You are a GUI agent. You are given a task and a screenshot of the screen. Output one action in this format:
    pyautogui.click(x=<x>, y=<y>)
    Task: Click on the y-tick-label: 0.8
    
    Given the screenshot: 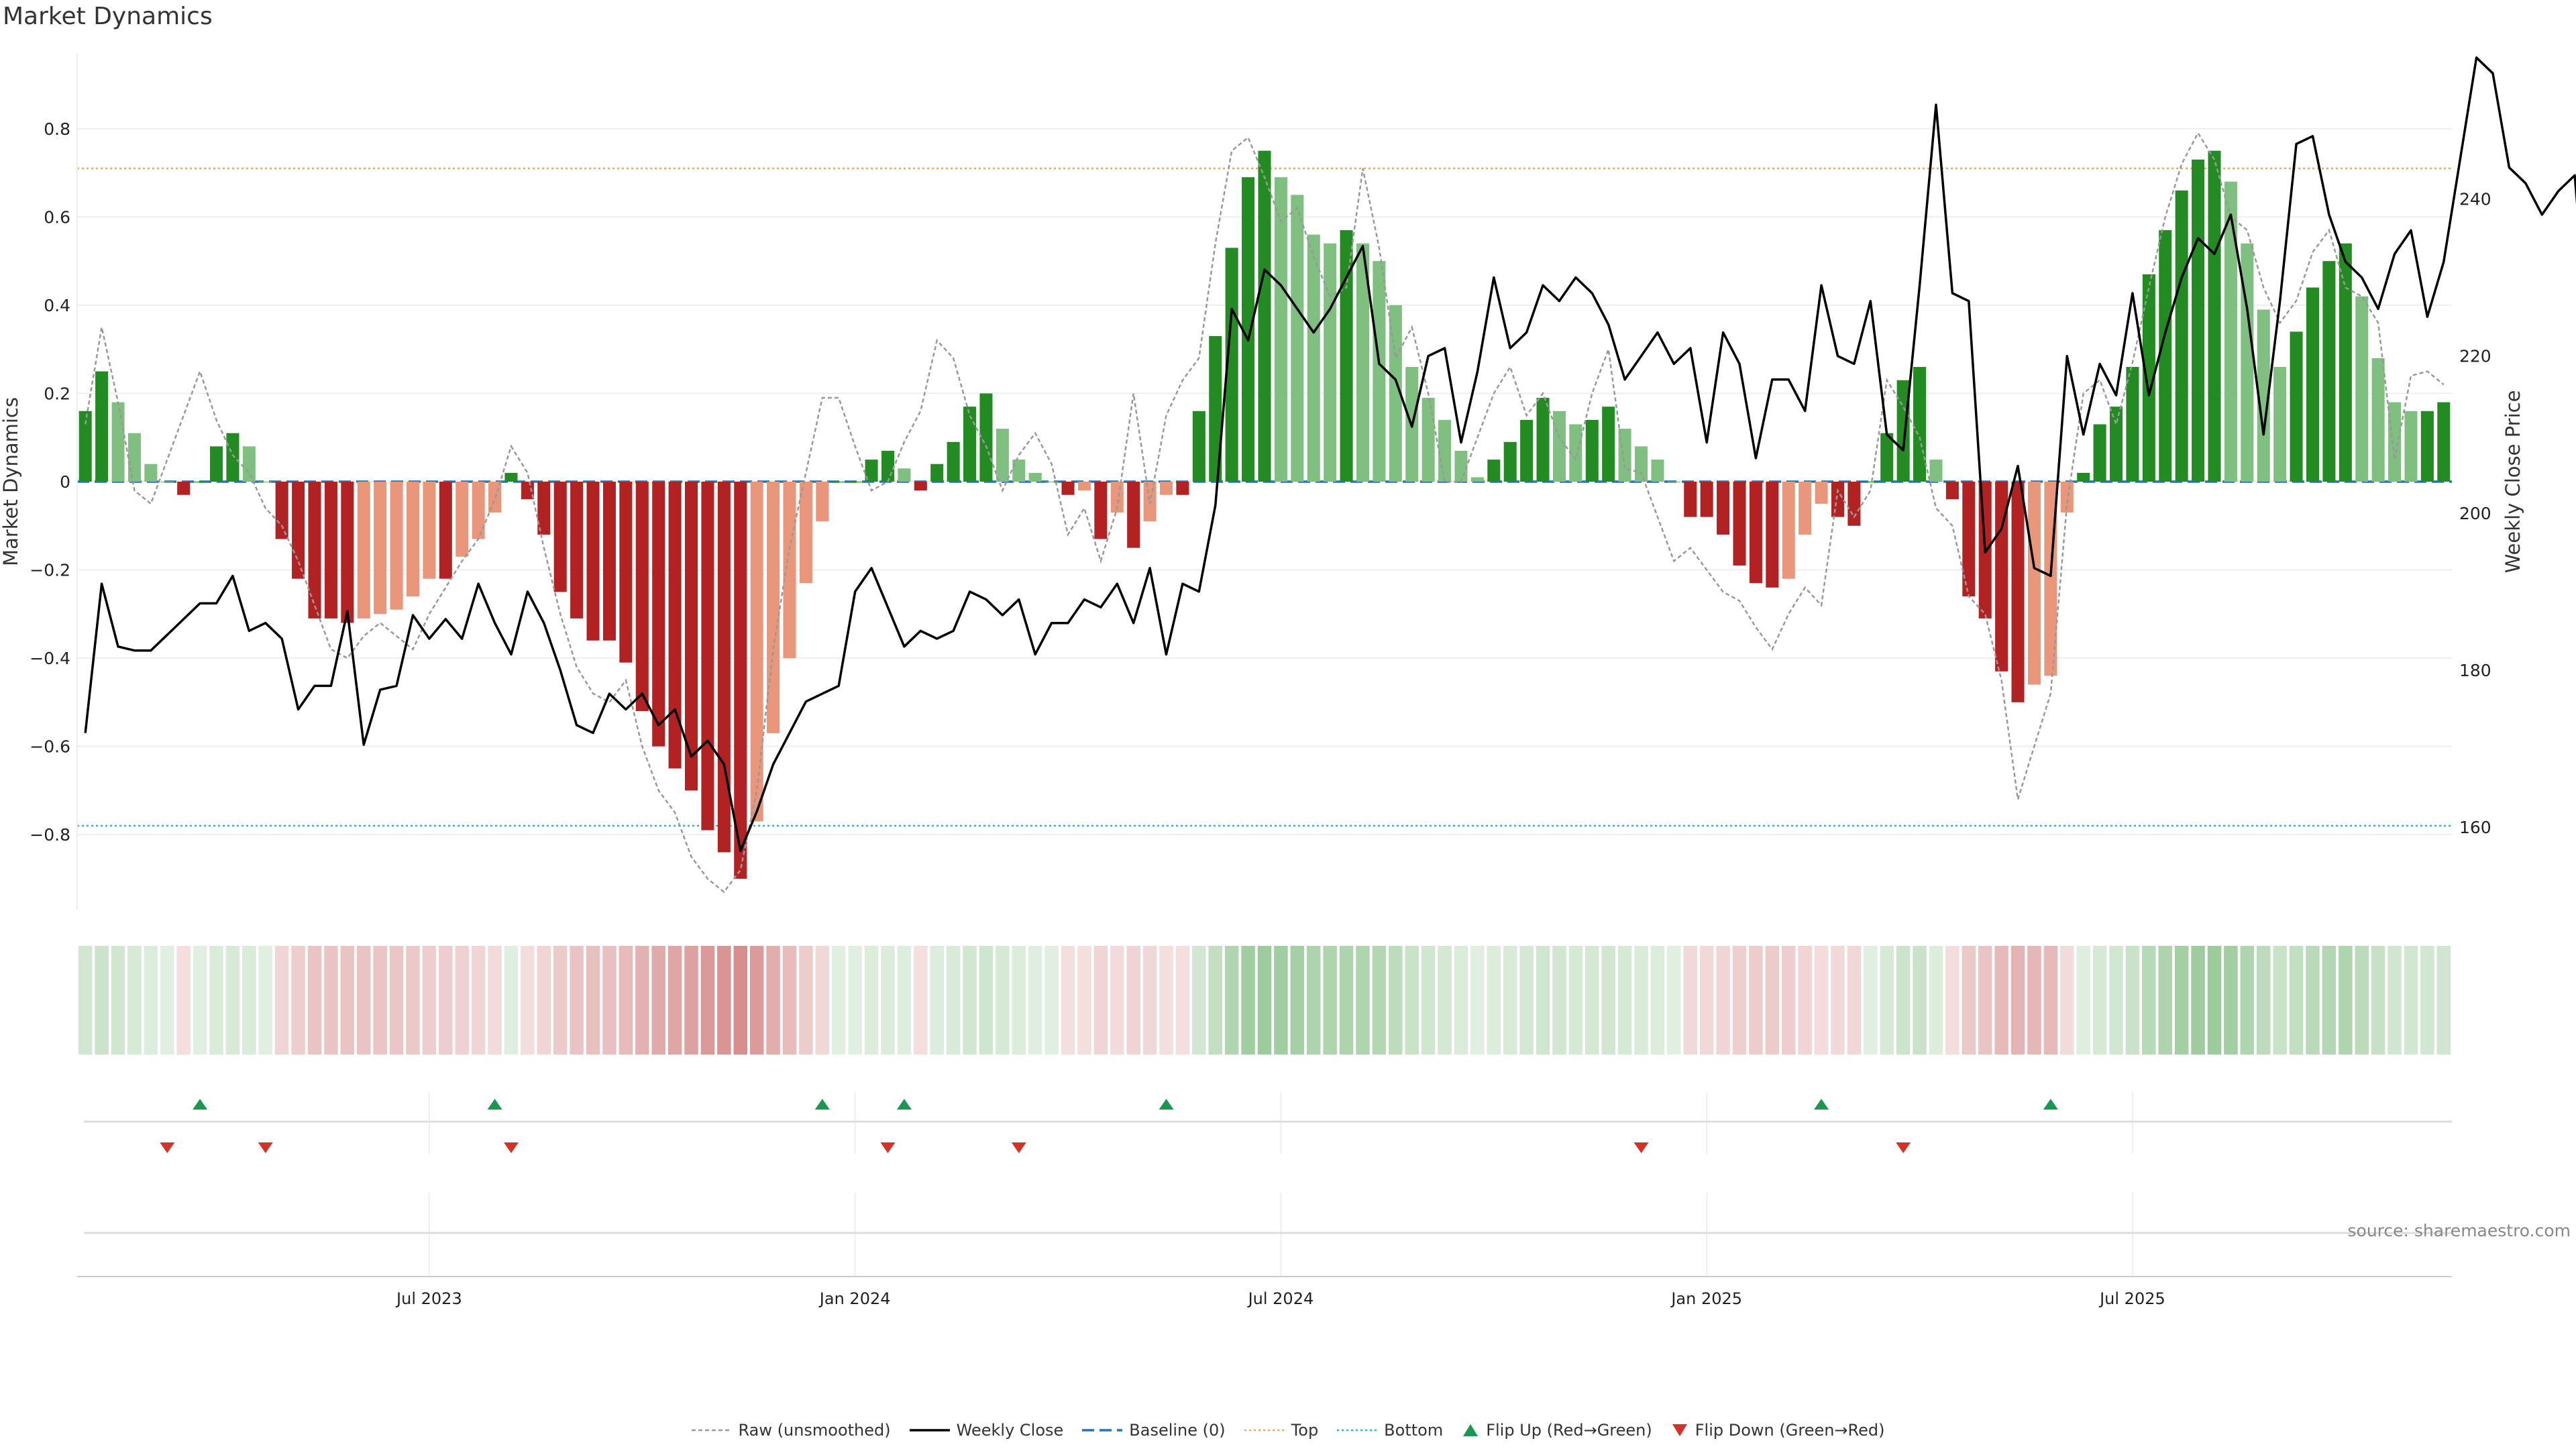 What is the action you would take?
    pyautogui.click(x=57, y=129)
    